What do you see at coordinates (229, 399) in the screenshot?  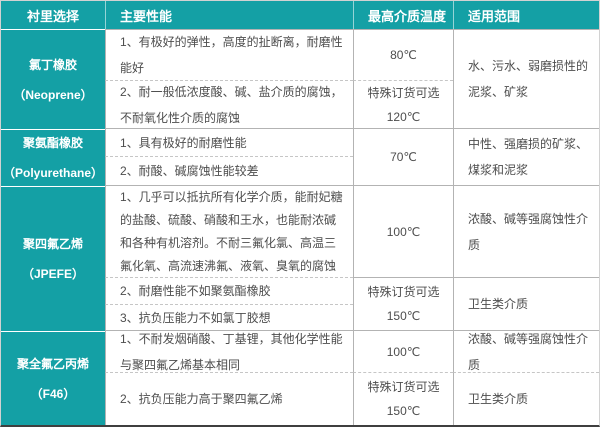 I see `performance-cell: 2、抗负压能力高于聚四氟乙烯` at bounding box center [229, 399].